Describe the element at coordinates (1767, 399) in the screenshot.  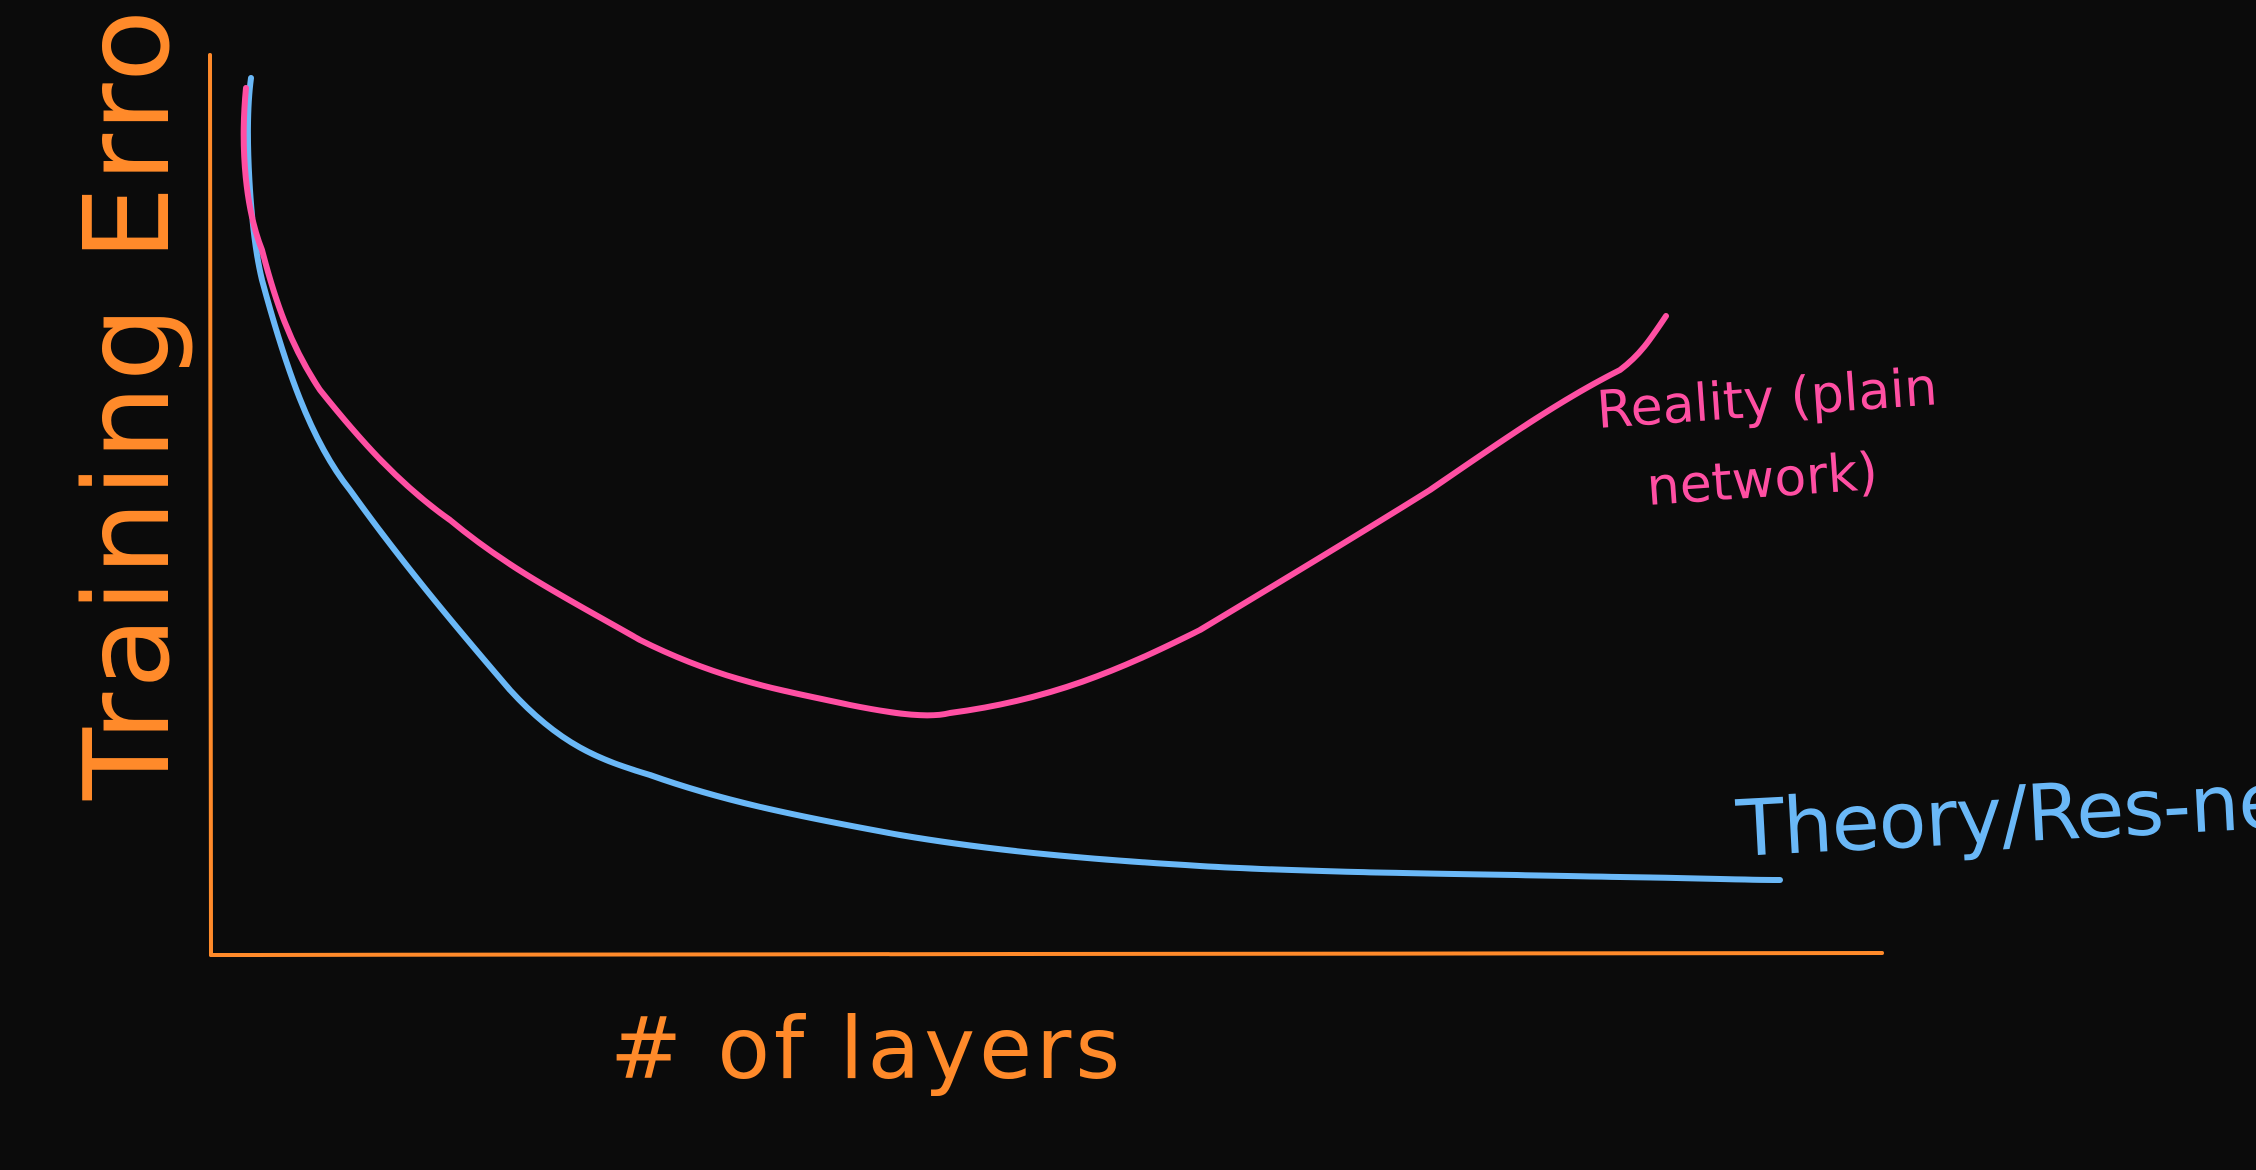
I see `reality-label-line-1: Reality (plain` at that location.